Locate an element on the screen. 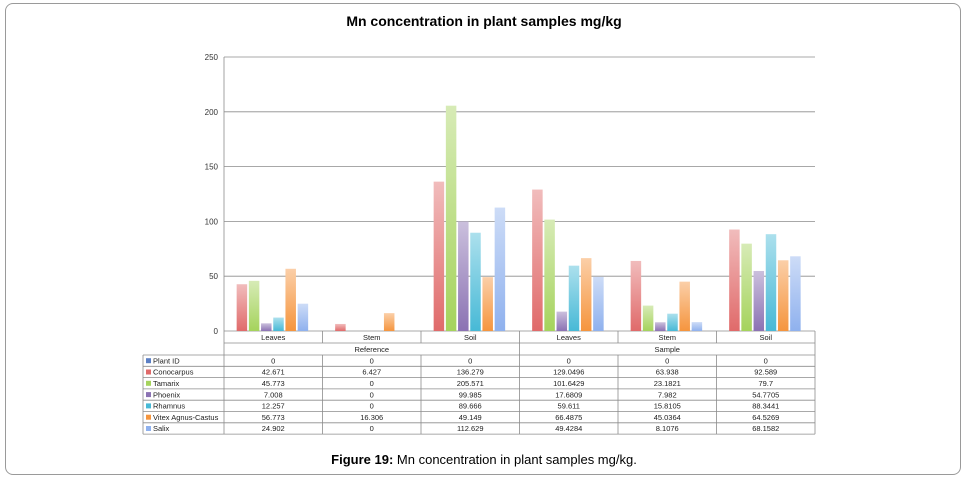 The image size is (968, 480). table-cell-value: 89.666 is located at coordinates (470, 406).